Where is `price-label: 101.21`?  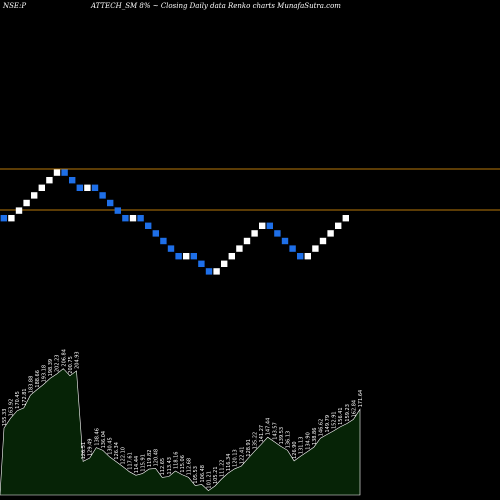
price-label: 101.21 is located at coordinates (209, 480).